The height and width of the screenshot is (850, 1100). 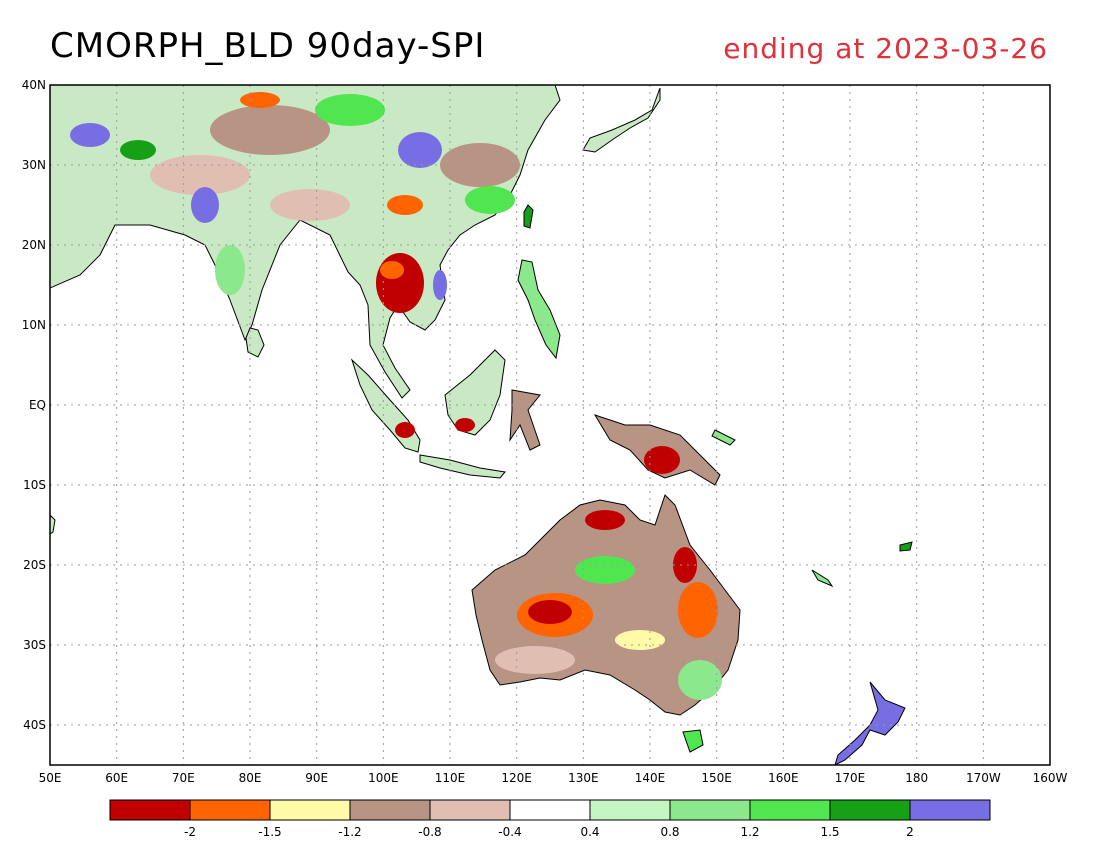 What do you see at coordinates (749, 832) in the screenshot?
I see `colorbar-label: 1.2` at bounding box center [749, 832].